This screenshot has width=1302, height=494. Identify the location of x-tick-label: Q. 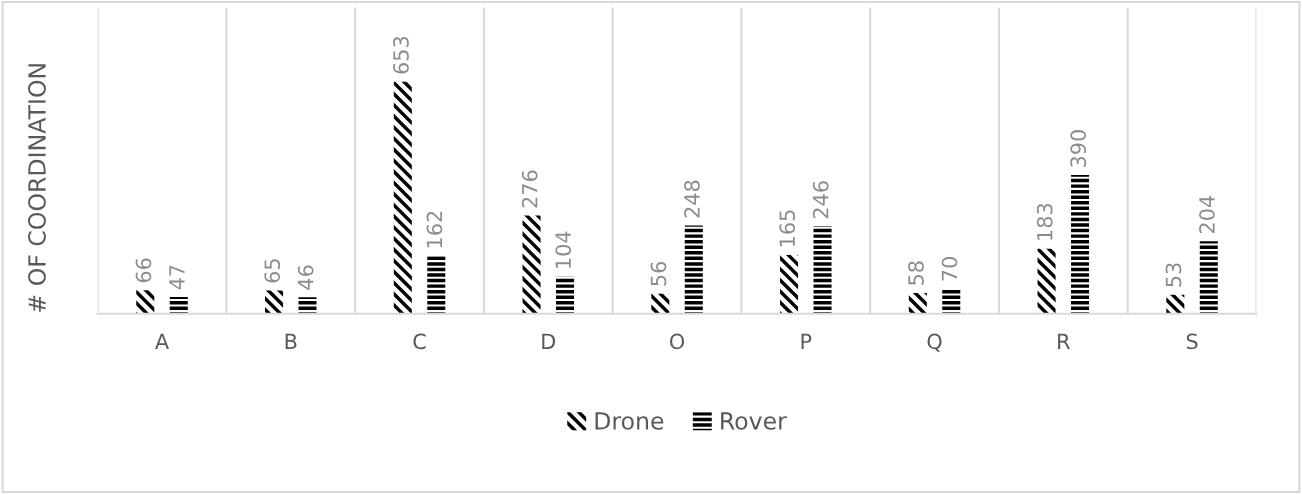
(934, 342).